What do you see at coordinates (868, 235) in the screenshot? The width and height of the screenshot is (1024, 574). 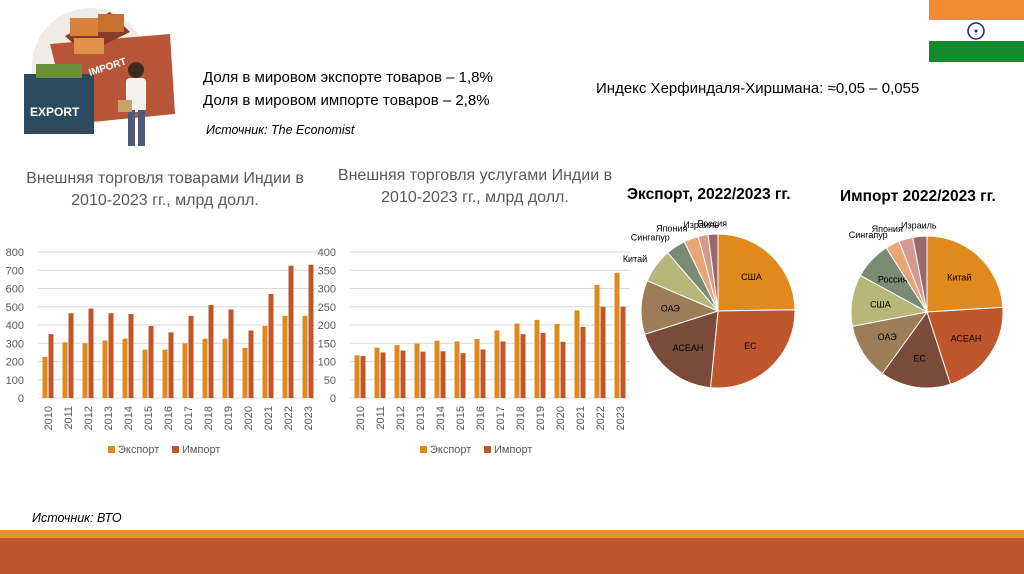 I see `pie-label: Сингапур` at bounding box center [868, 235].